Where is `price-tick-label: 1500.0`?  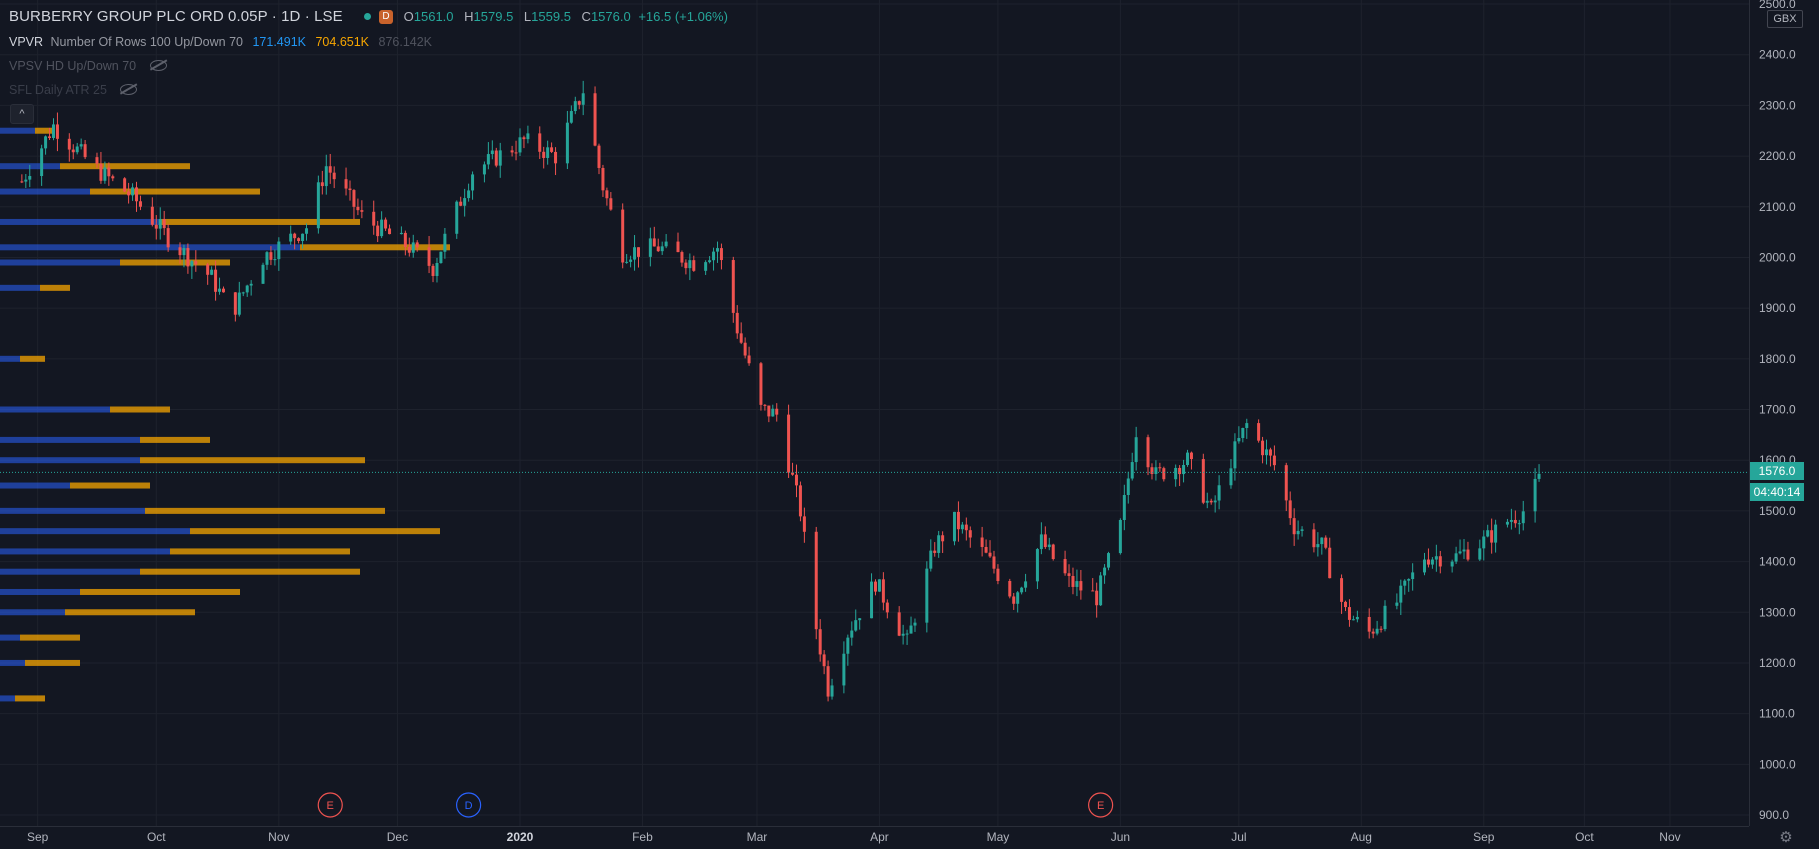
price-tick-label: 1500.0 is located at coordinates (1777, 511).